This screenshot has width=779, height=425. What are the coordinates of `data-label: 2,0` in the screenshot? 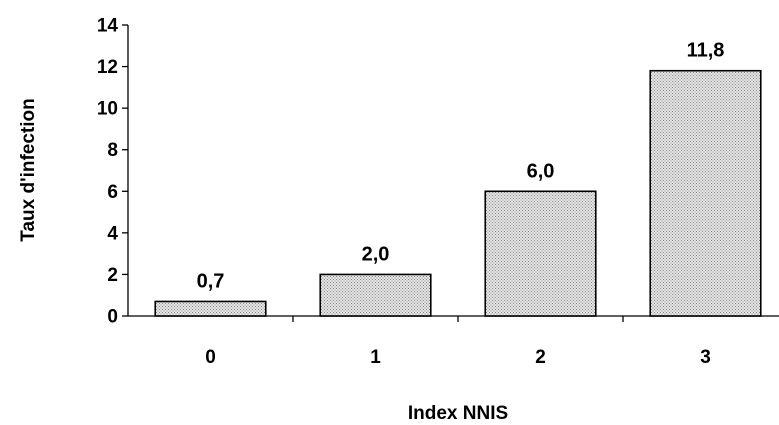 It's located at (376, 254).